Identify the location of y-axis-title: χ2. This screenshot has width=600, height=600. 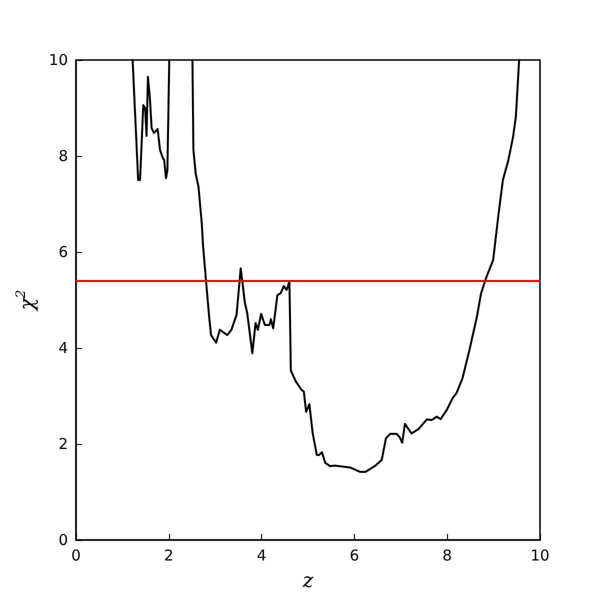
(26, 301).